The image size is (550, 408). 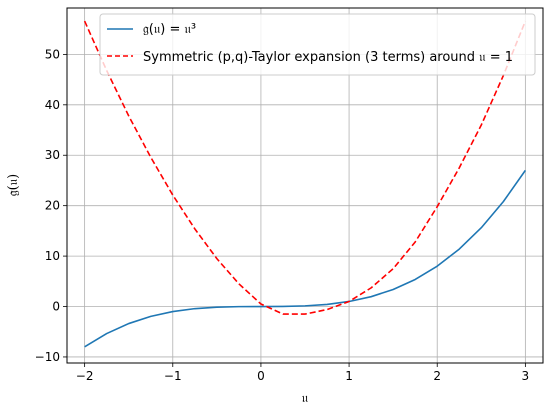 What do you see at coordinates (173, 376) in the screenshot?
I see `x-tick-label: −1` at bounding box center [173, 376].